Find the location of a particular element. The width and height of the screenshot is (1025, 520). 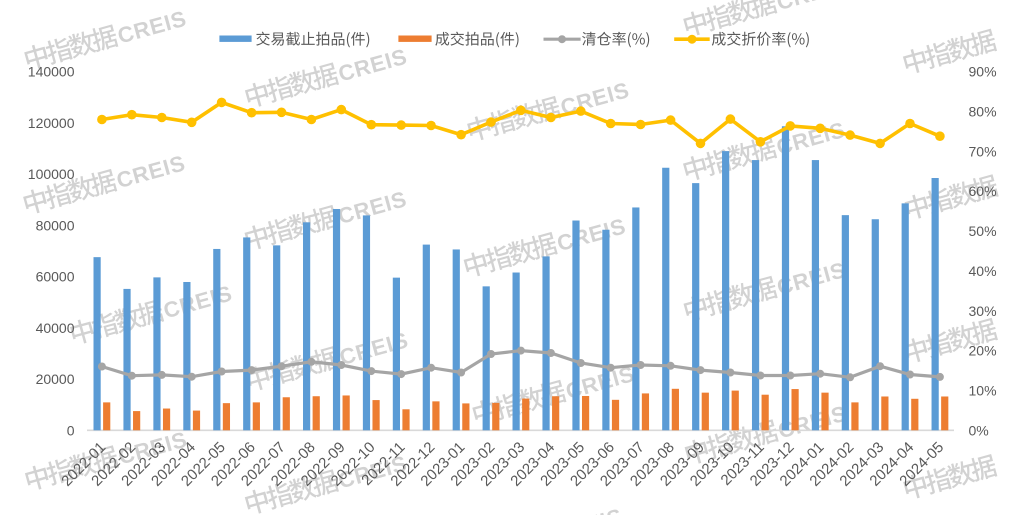

svg-text: 90% is located at coordinates (983, 72).